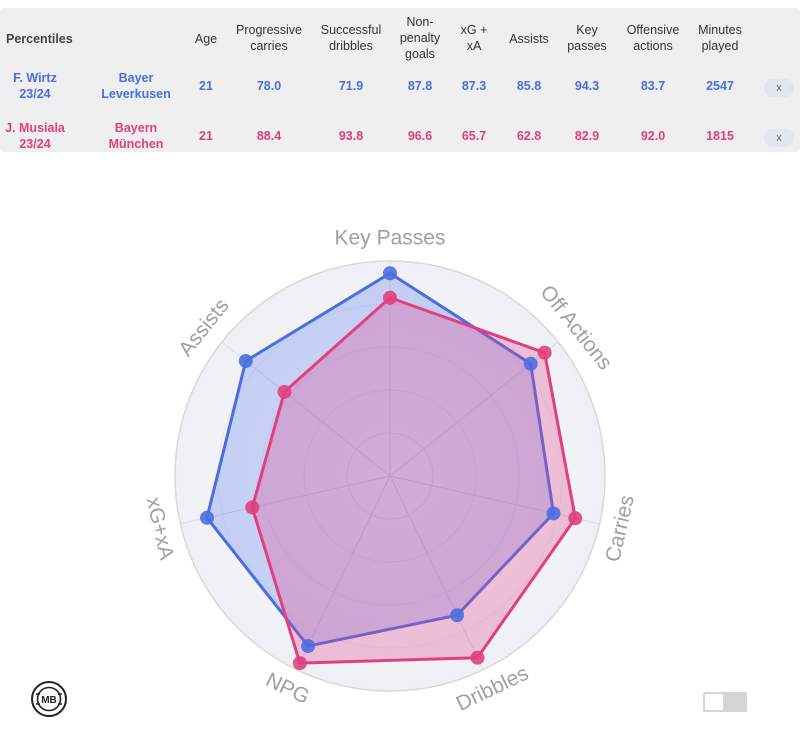  I want to click on cell-xg-xa: 65.7, so click(474, 136).